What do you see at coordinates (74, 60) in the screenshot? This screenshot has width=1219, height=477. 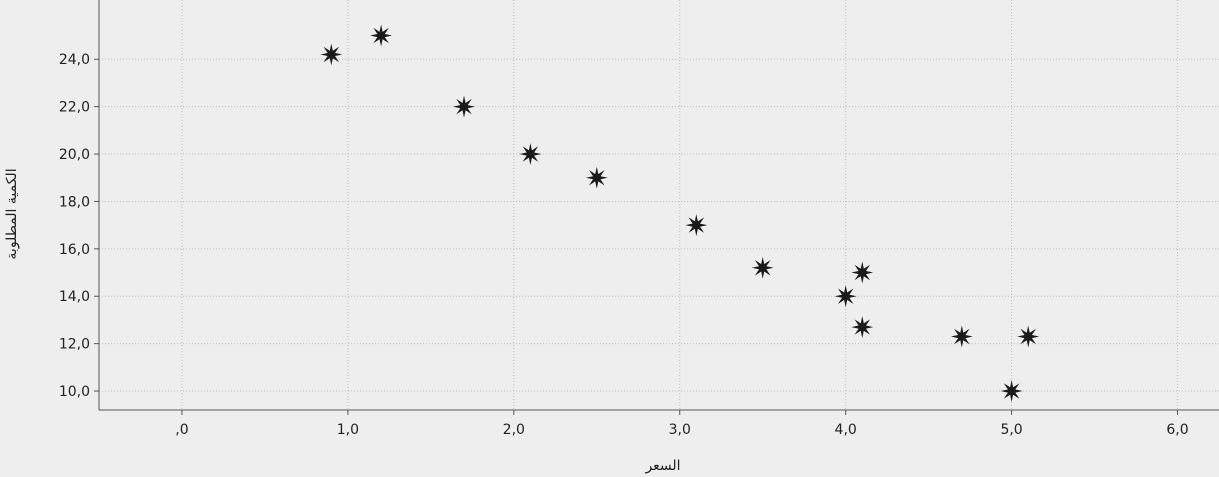 I see `y-tick-label: 24,0` at bounding box center [74, 60].